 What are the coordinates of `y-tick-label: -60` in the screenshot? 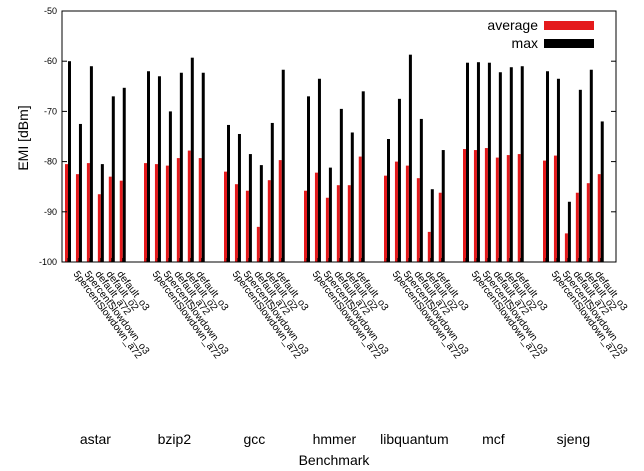 It's located at (50, 61).